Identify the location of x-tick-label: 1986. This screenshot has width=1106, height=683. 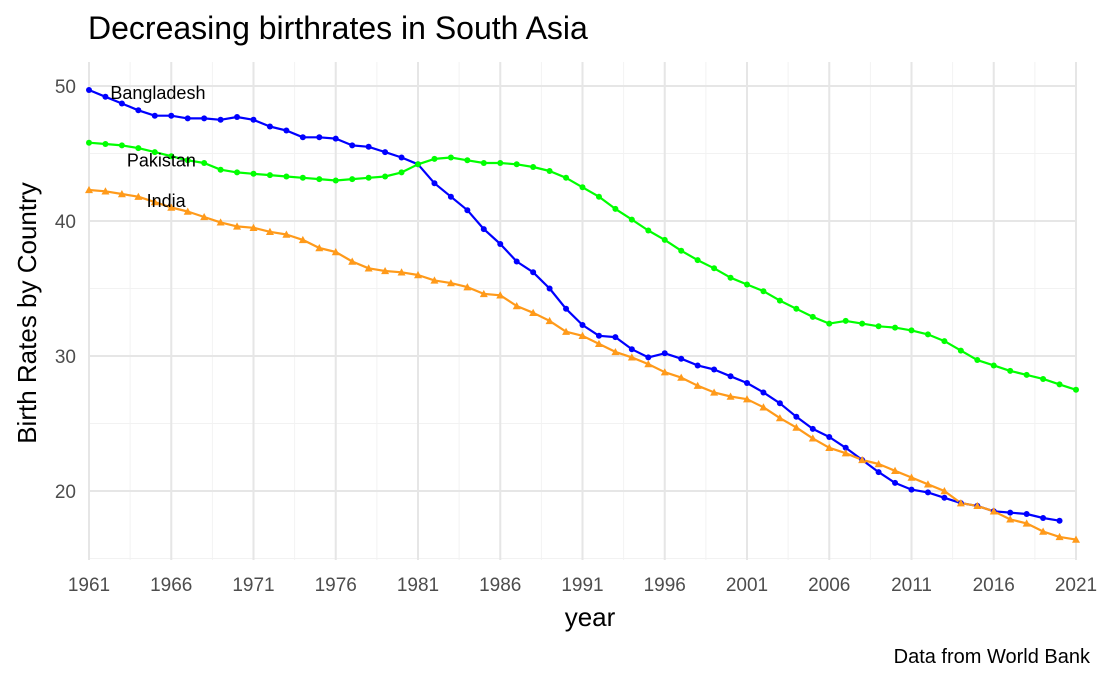
(500, 585).